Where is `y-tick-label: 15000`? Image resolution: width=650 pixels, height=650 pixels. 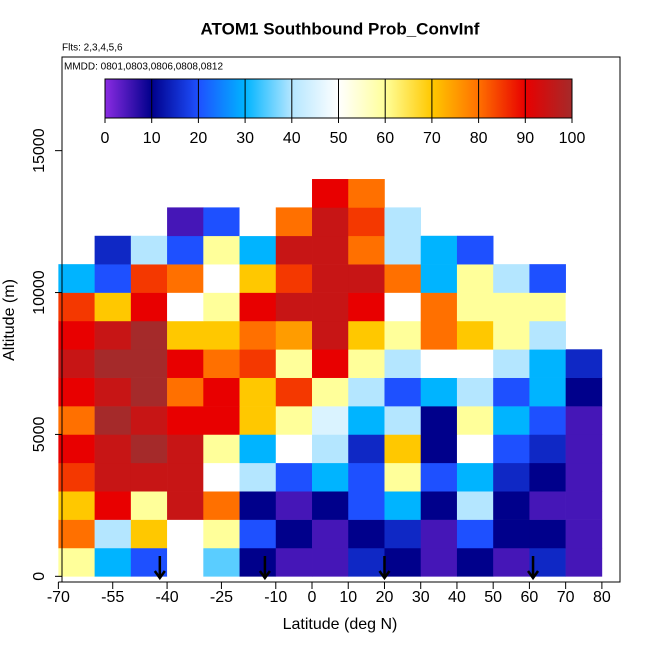
y-tick-label: 15000 is located at coordinates (39, 150).